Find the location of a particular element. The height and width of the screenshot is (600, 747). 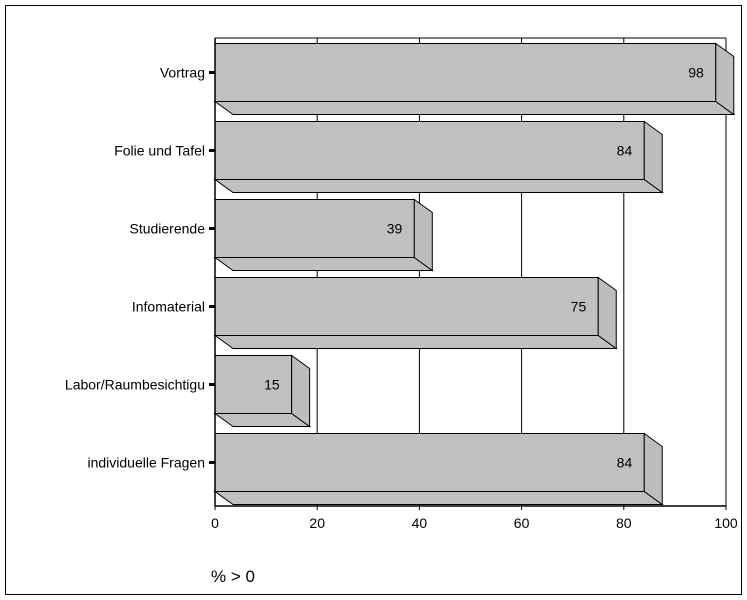

bar-1: 84 is located at coordinates (438, 157).